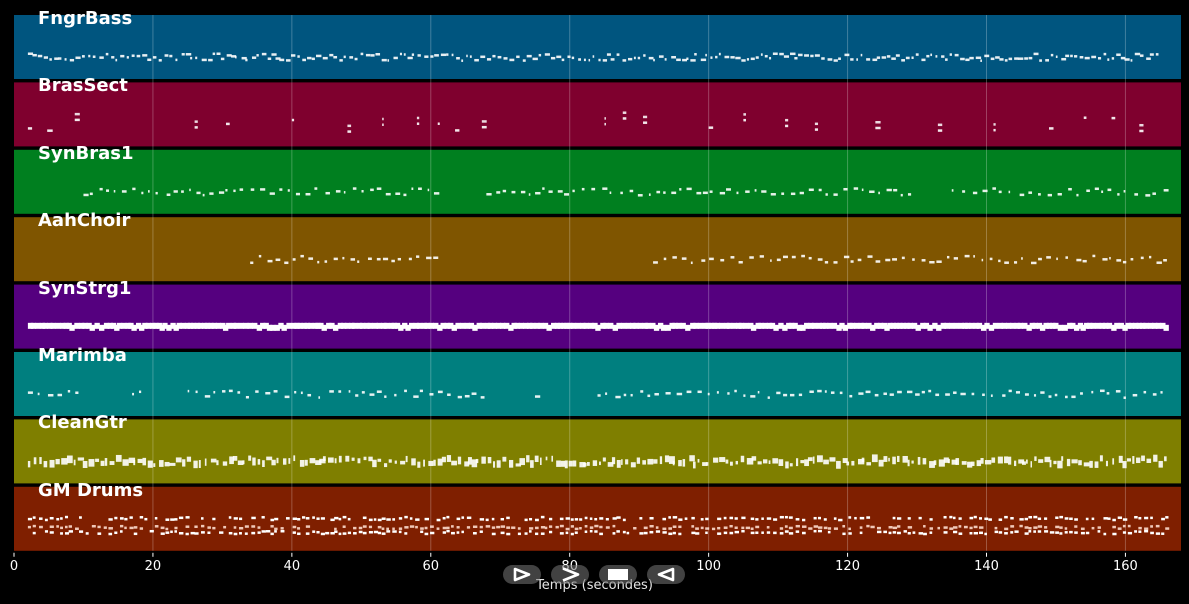  I want to click on play-button, so click(522, 574).